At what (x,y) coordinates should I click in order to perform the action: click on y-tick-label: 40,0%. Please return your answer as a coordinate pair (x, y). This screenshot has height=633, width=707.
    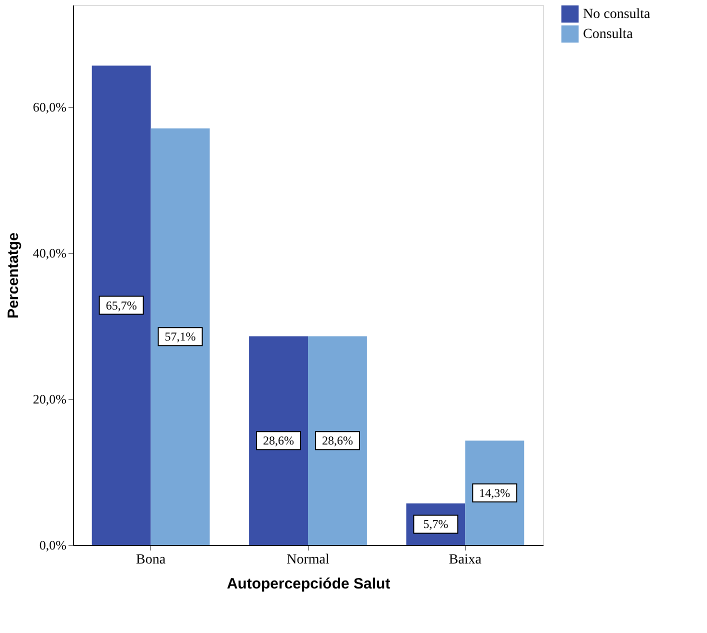
    Looking at the image, I should click on (49, 253).